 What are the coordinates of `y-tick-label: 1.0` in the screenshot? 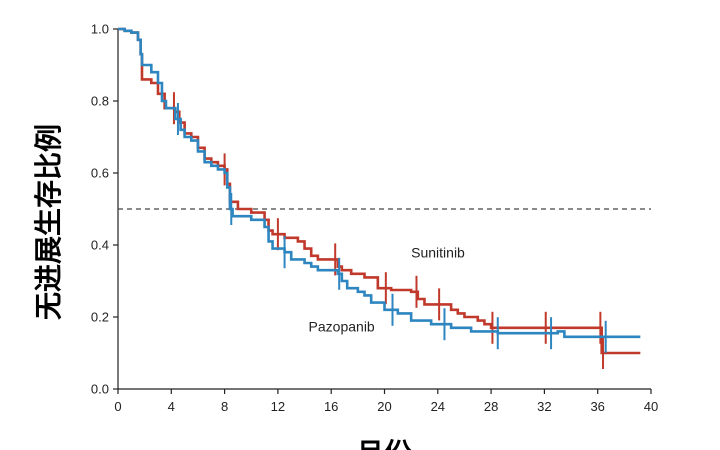 It's located at (100, 29).